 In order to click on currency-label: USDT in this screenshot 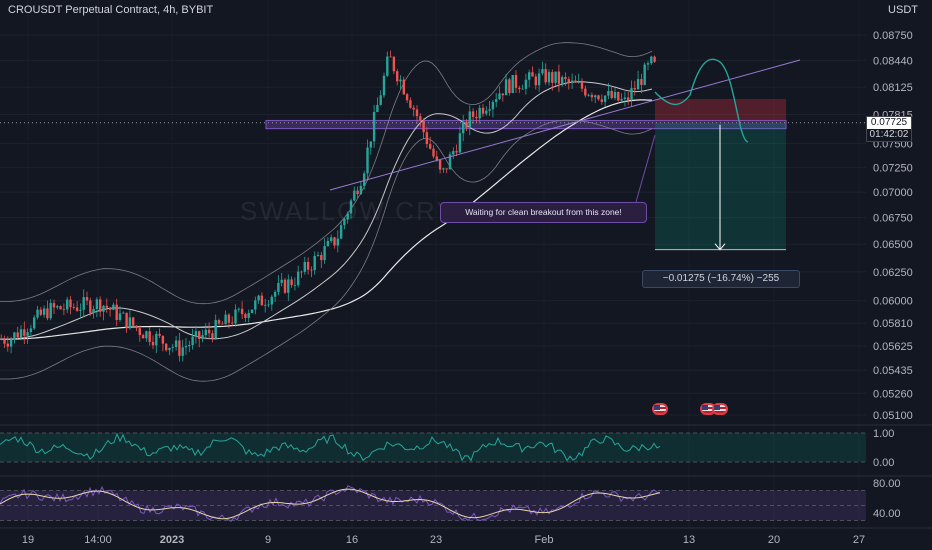, I will do `click(903, 10)`.